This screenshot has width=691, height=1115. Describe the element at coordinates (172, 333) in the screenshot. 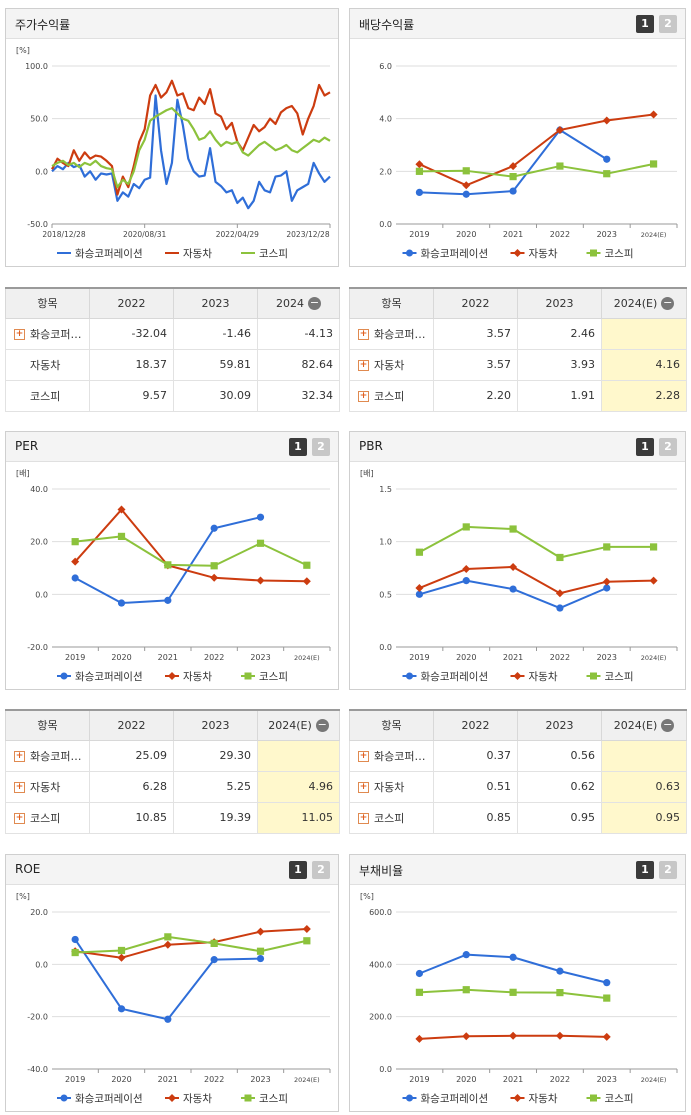

I see `table-row: + 화승코퍼… -32.04 -1.46 -4.13` at that location.